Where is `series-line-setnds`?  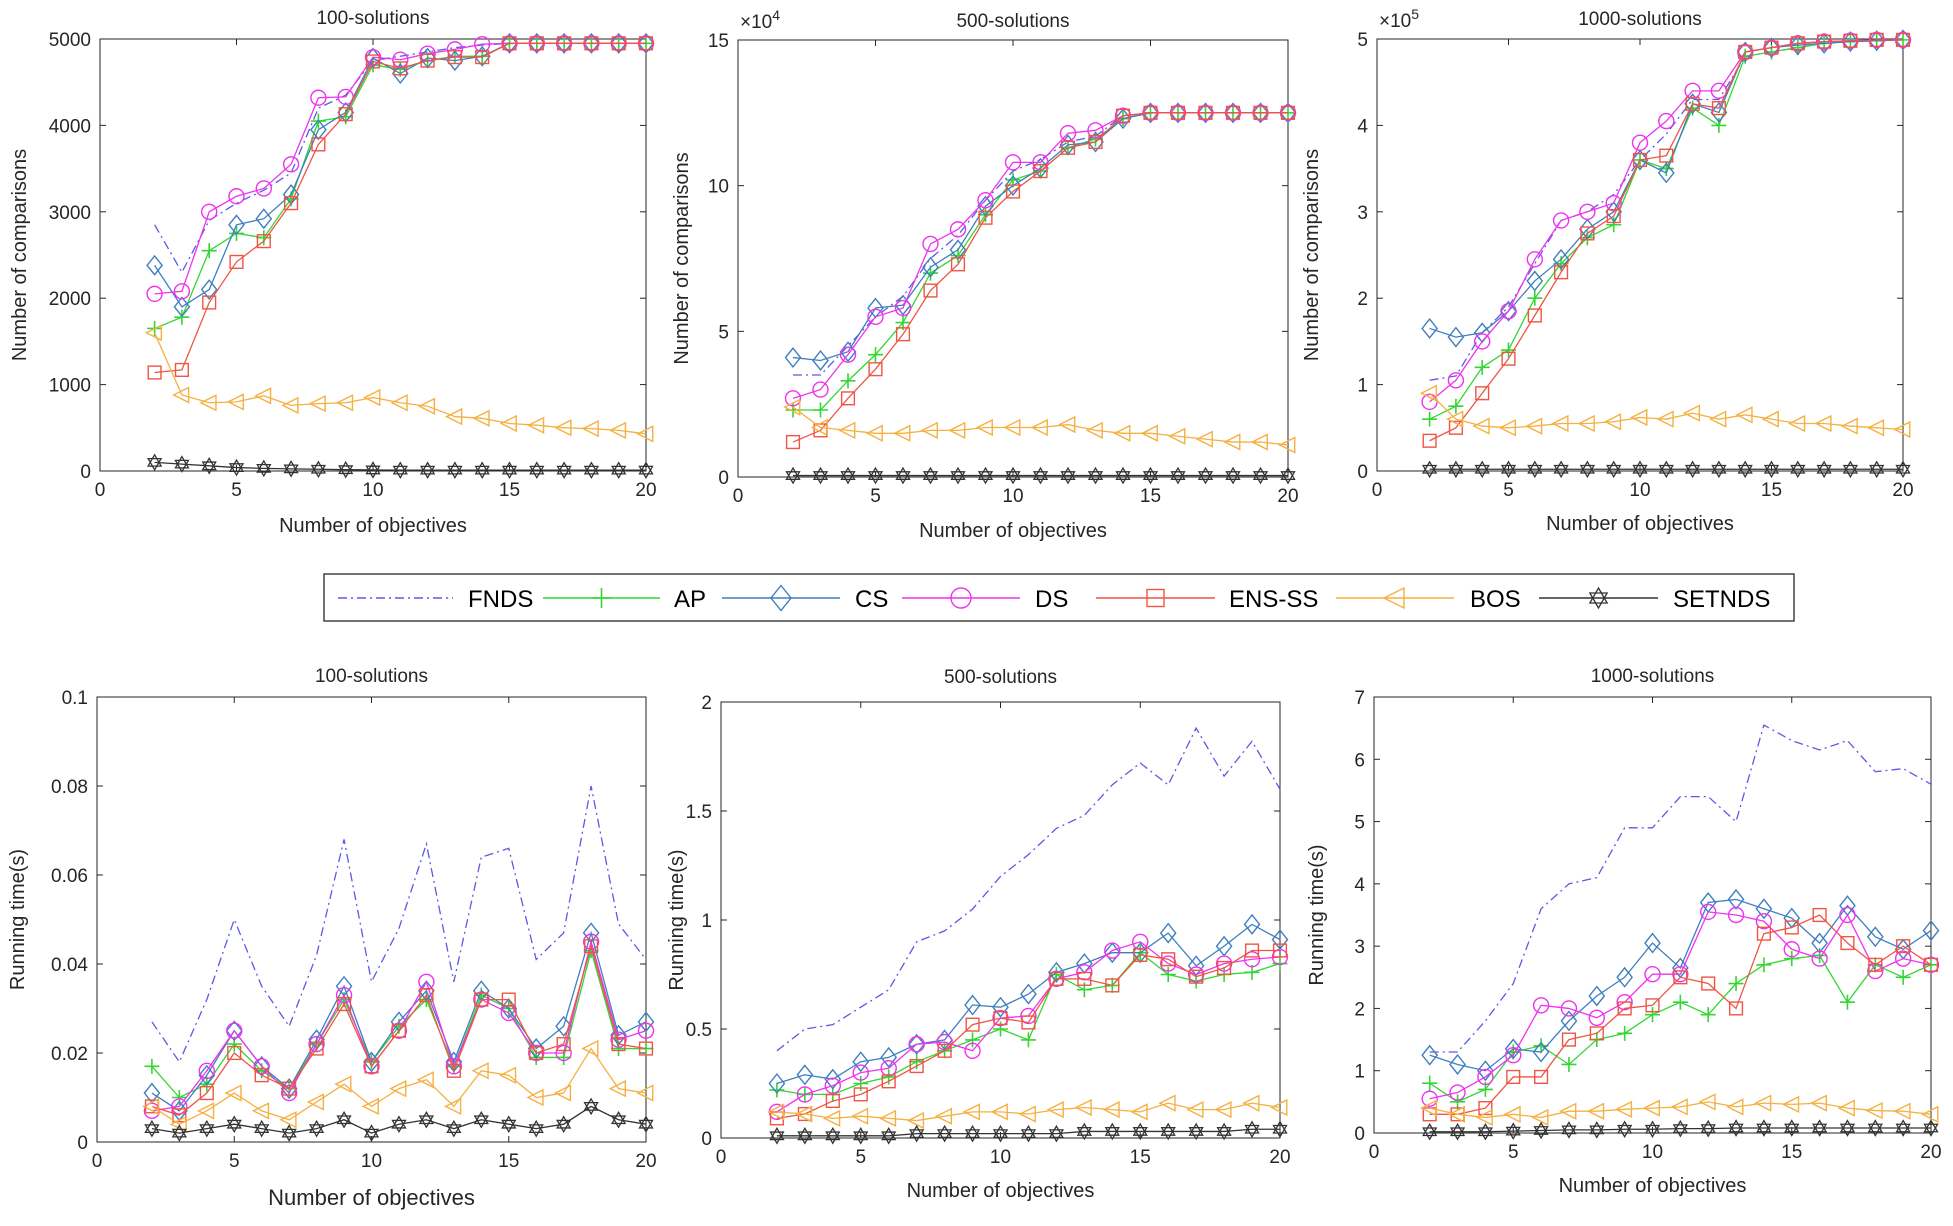
series-line-setnds is located at coordinates (399, 1119).